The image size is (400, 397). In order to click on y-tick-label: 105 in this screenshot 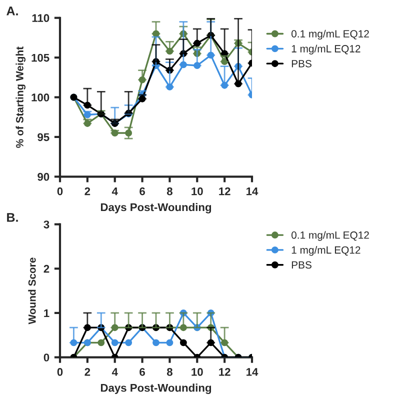, I will do `click(41, 58)`.